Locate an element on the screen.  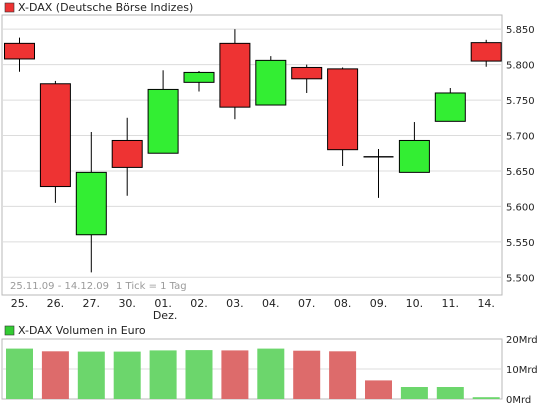
volume-legend-swatch is located at coordinates (9, 330).